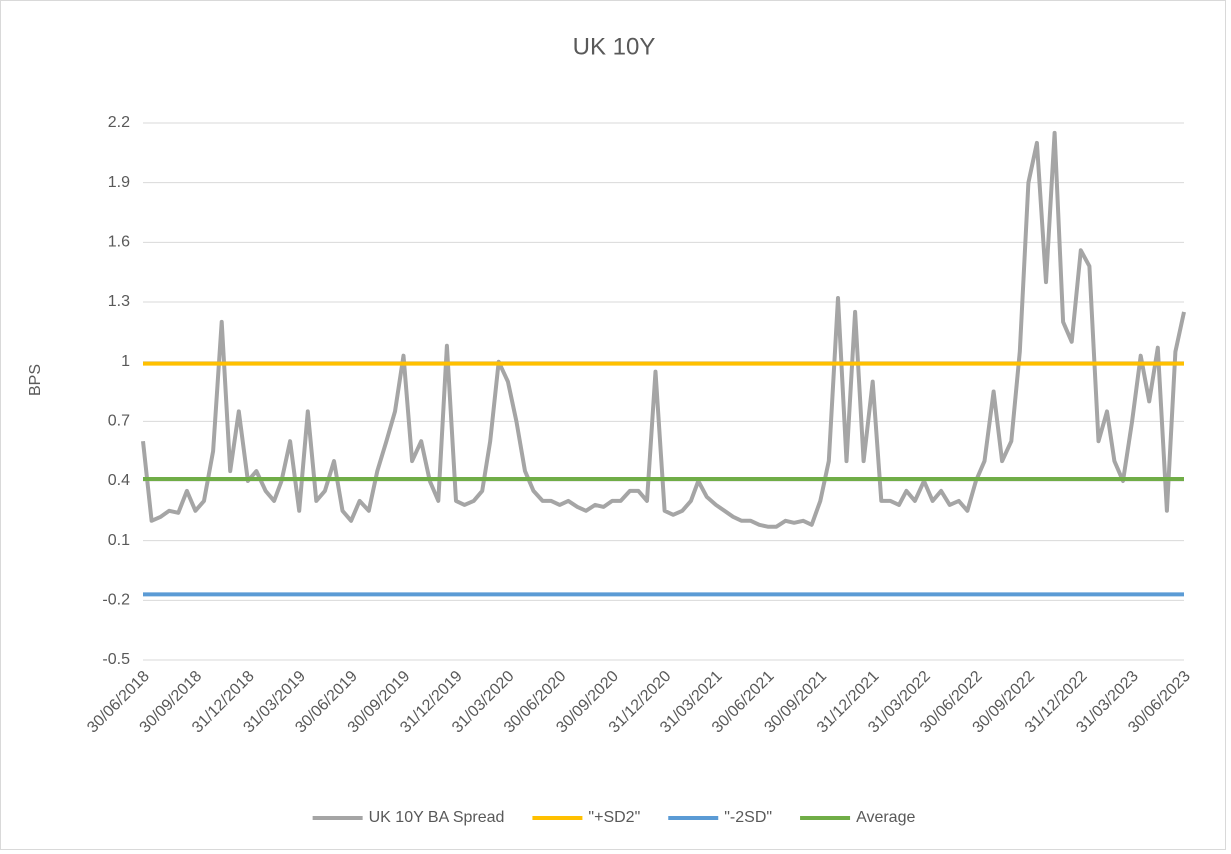 The height and width of the screenshot is (854, 1231). What do you see at coordinates (614, 46) in the screenshot?
I see `chart-title: UK 10Y` at bounding box center [614, 46].